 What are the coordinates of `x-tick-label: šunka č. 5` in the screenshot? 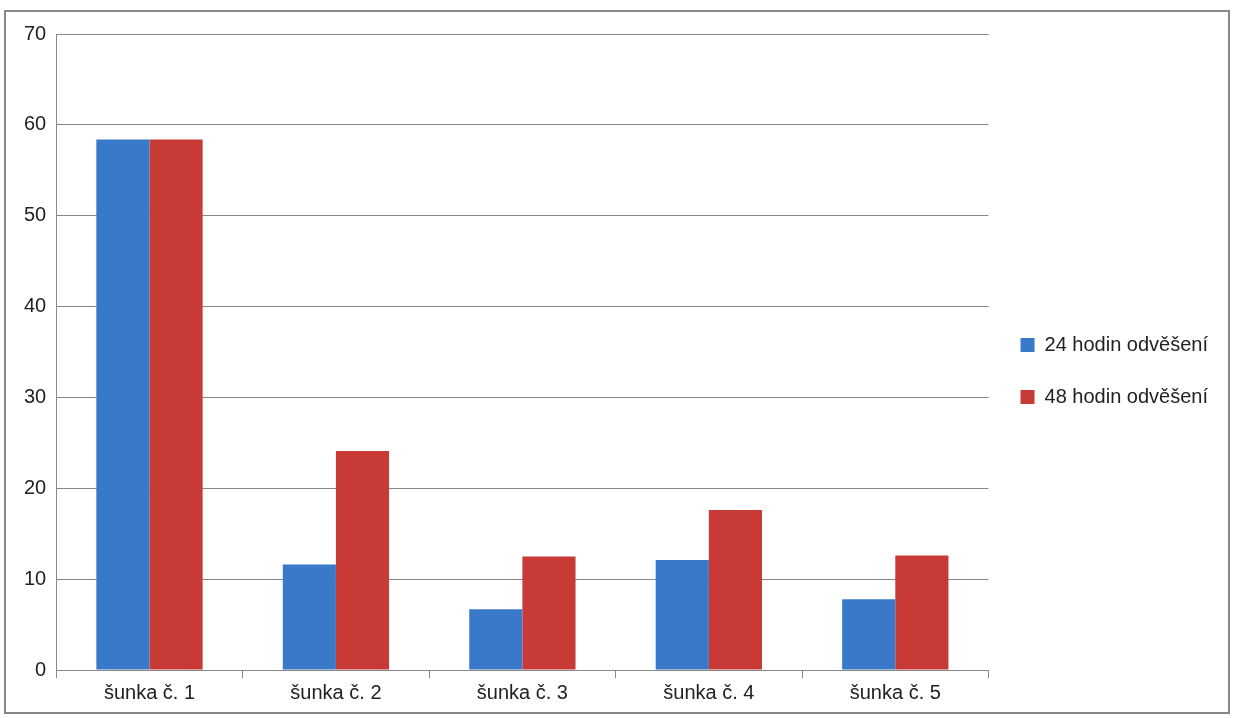 It's located at (895, 691).